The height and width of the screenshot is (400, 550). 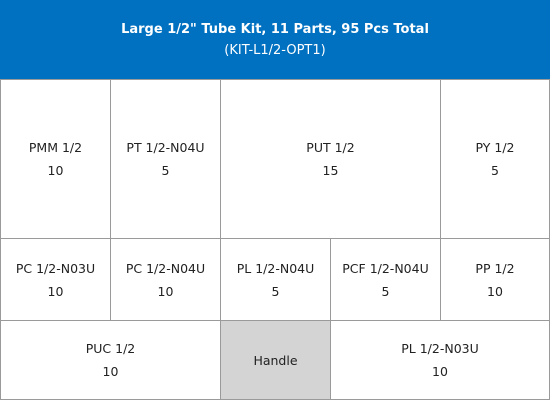 What do you see at coordinates (385, 279) in the screenshot?
I see `cell: PCF 1/2-N04U 5` at bounding box center [385, 279].